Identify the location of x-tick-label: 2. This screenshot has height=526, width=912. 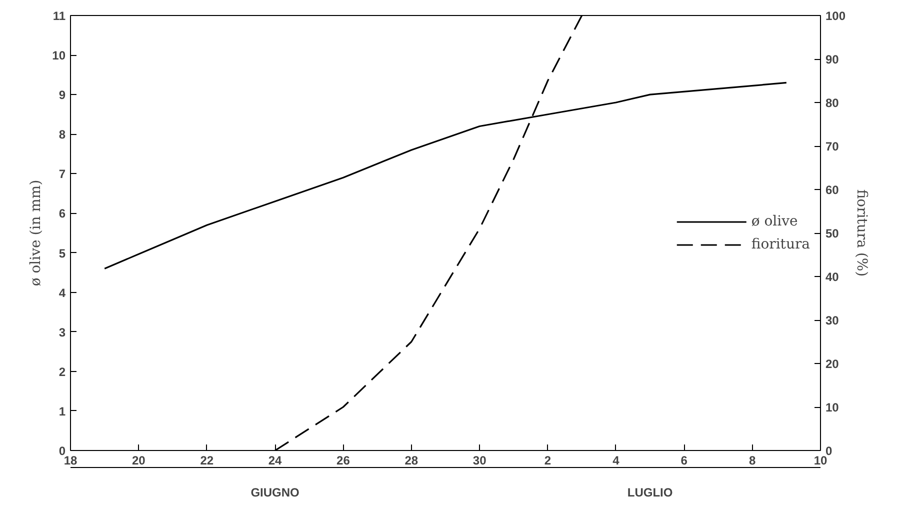
(548, 461).